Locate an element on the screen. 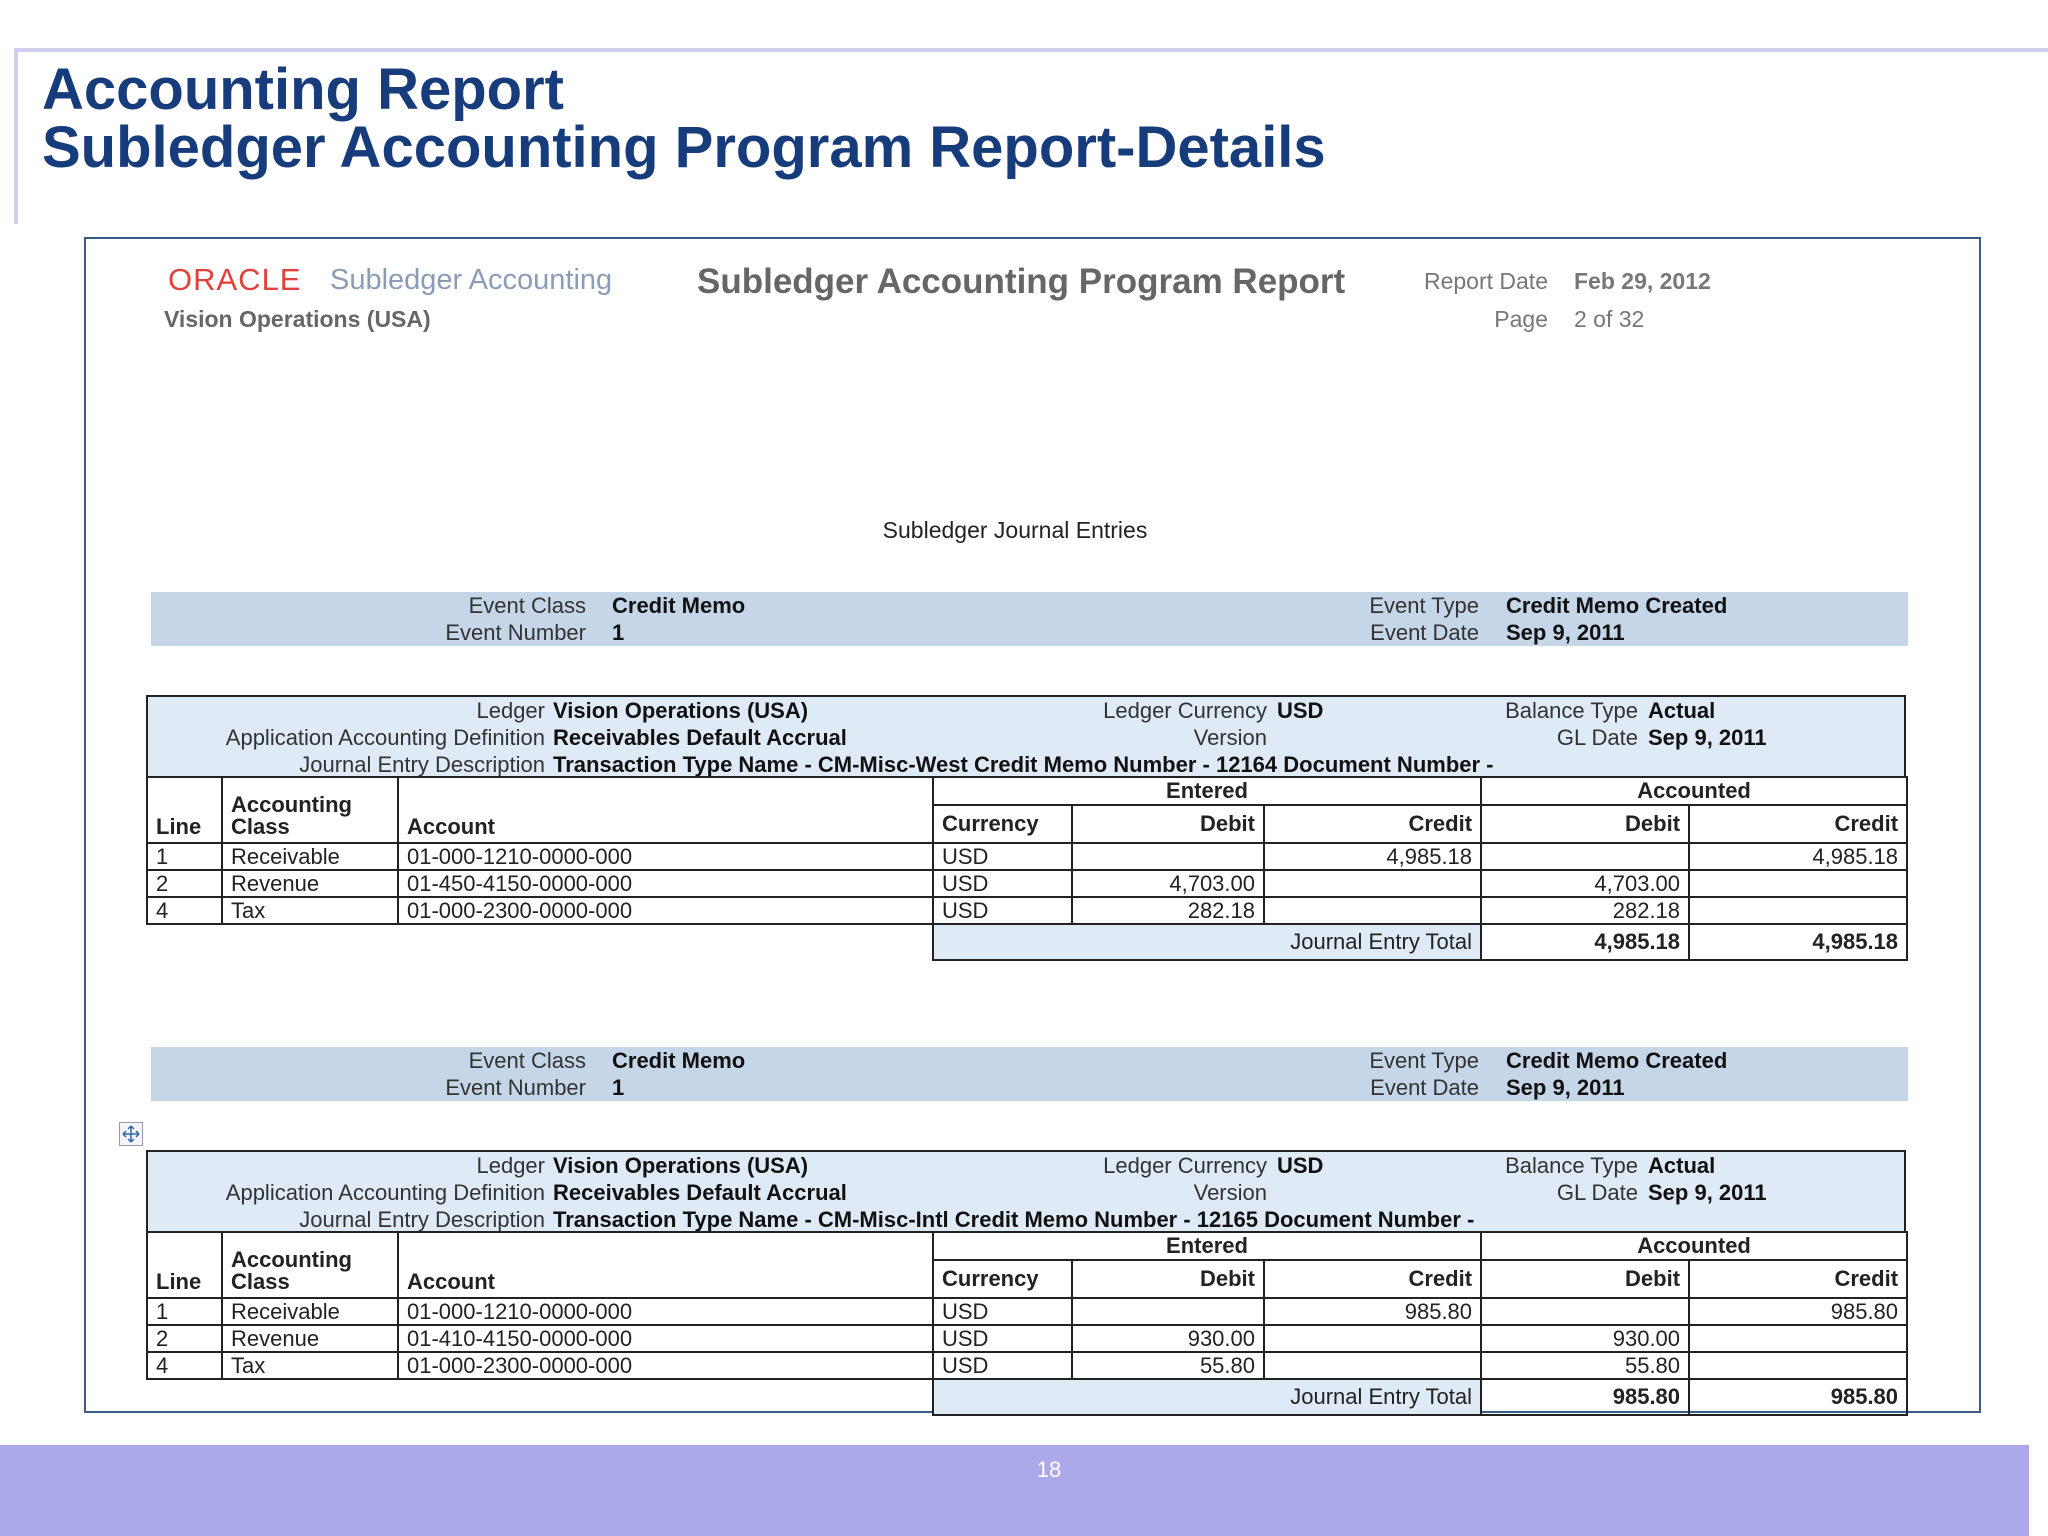  total-row: Journal Entry Total 4,985.18 4,985.18 is located at coordinates (1028, 942).